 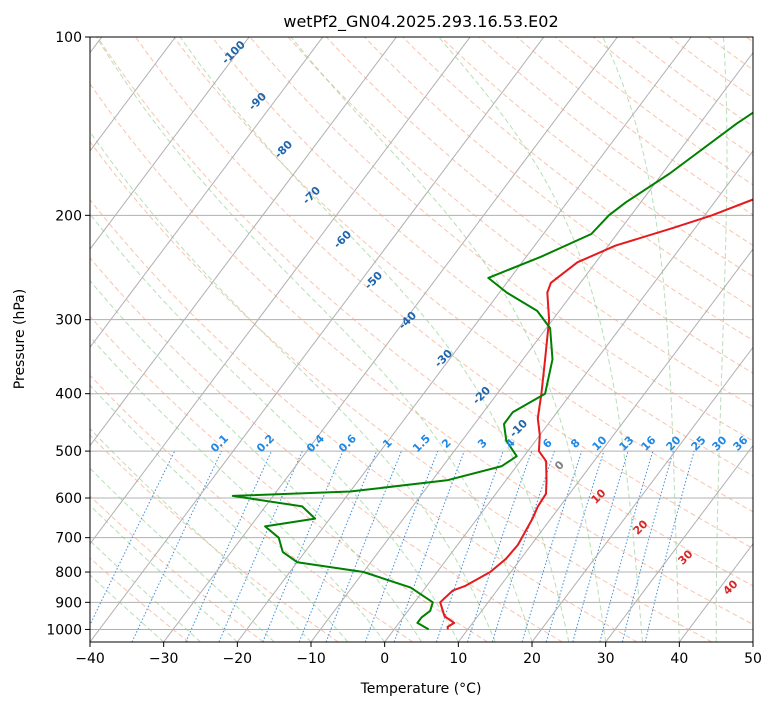 I want to click on mixing-ratio-label: 20, so click(x=674, y=443).